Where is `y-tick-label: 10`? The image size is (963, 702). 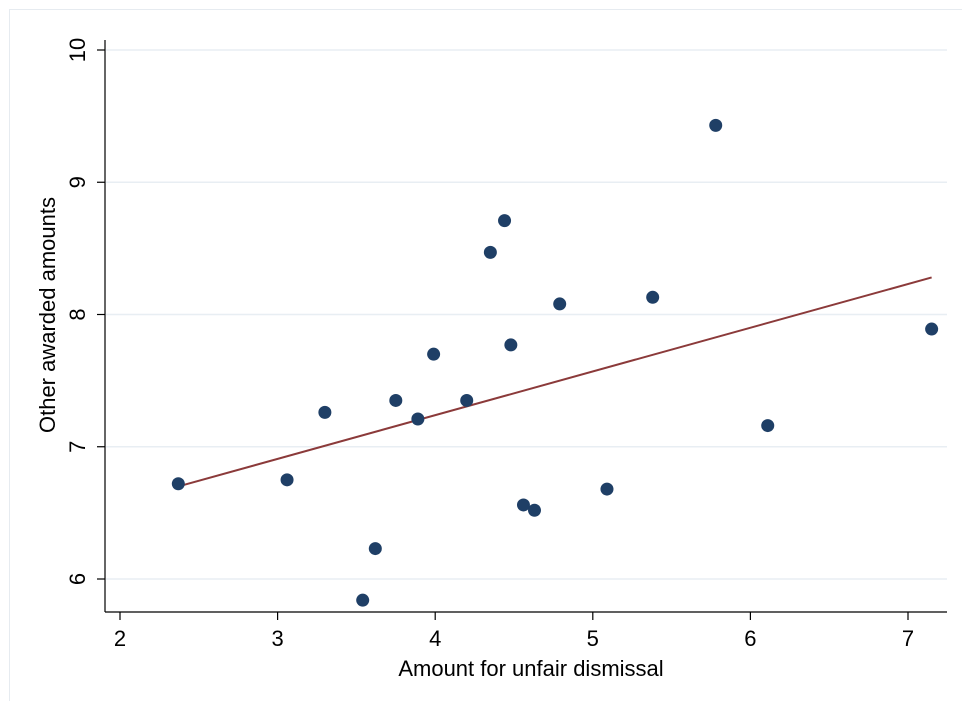 y-tick-label: 10 is located at coordinates (77, 50).